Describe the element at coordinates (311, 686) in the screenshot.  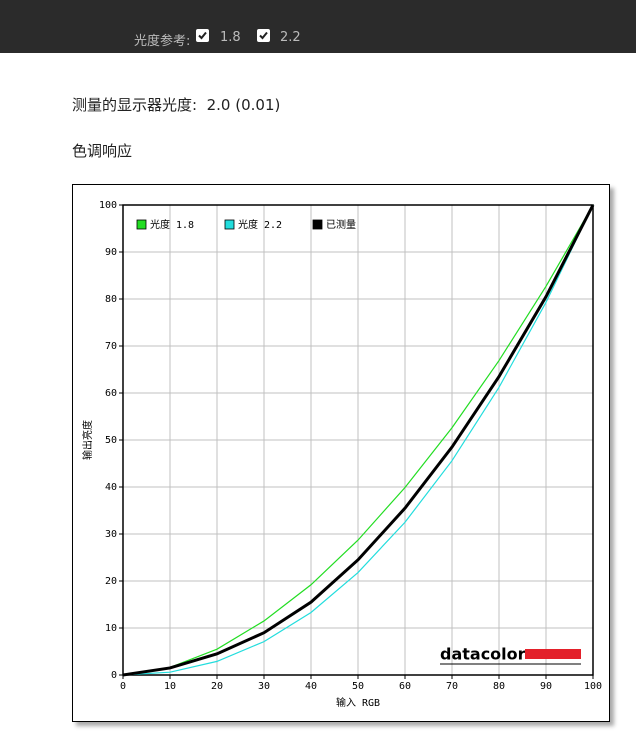
I see `x-tick-label: 40` at that location.